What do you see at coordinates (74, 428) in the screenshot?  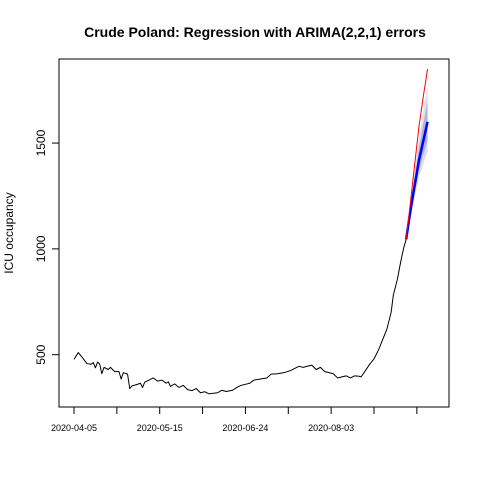 I see `x-tick-label: 2020-04-05` at bounding box center [74, 428].